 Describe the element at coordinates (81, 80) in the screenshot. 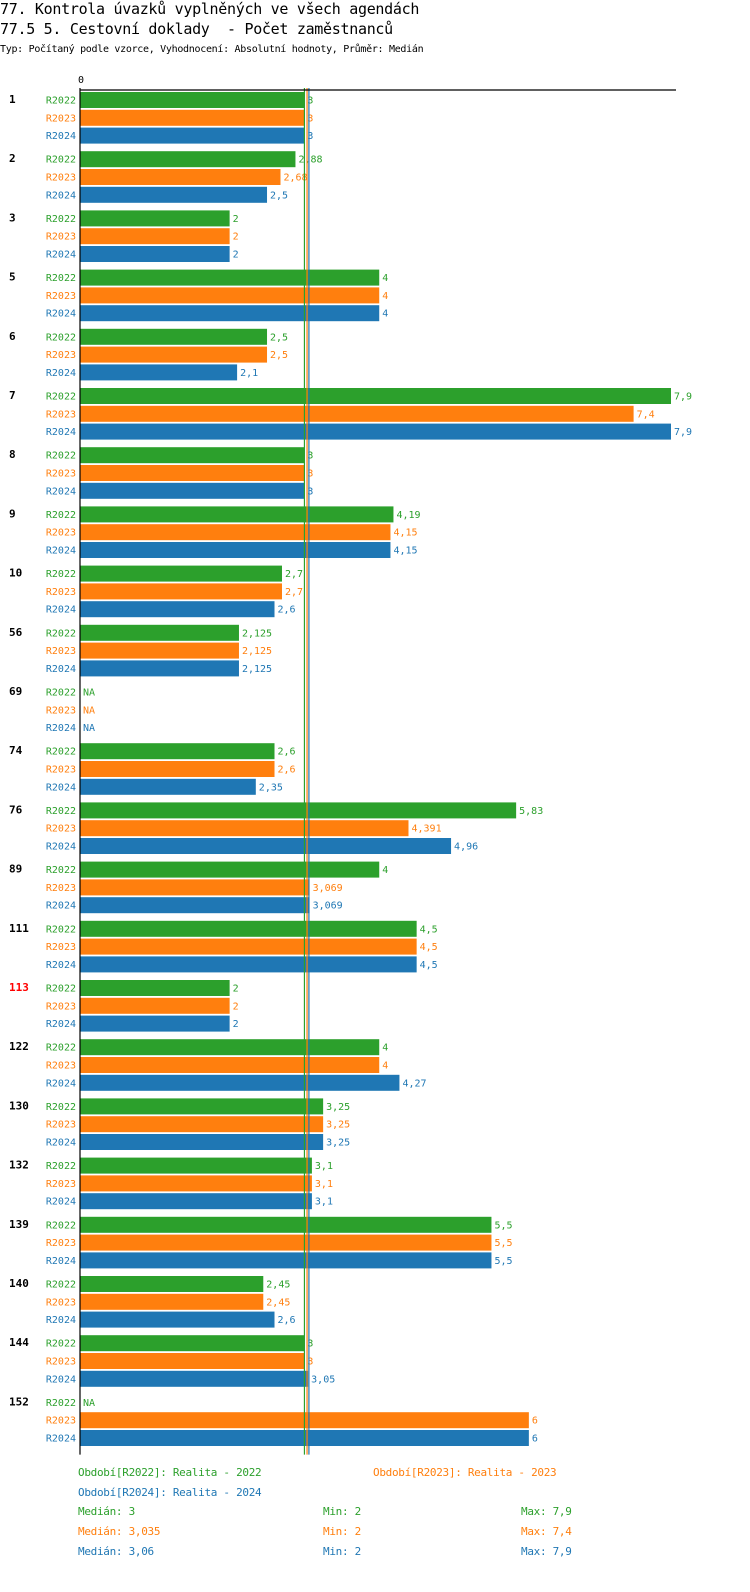

I see `x-axis-zero-label: 0` at that location.